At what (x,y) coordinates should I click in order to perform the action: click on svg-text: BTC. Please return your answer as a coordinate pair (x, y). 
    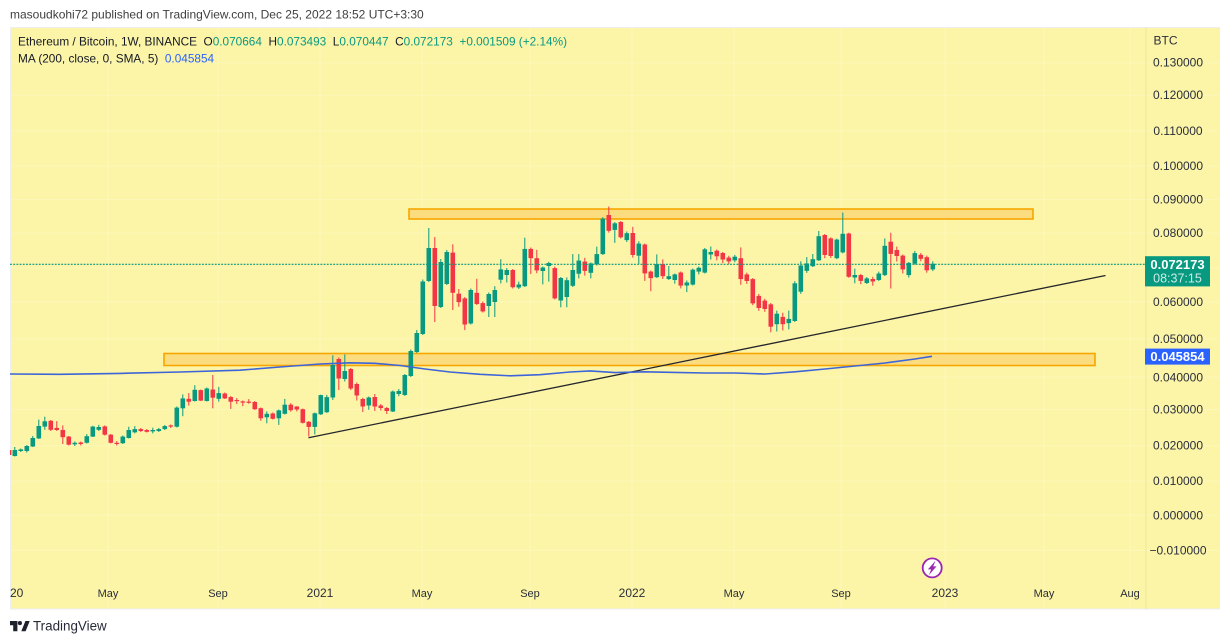
    Looking at the image, I should click on (1166, 41).